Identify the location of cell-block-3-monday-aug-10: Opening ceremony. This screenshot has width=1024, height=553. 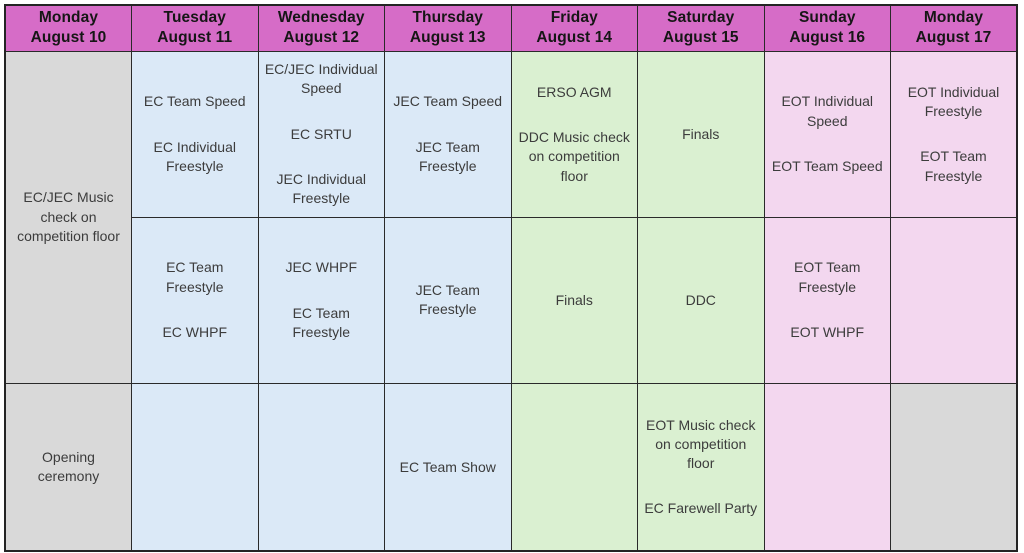
(68, 467).